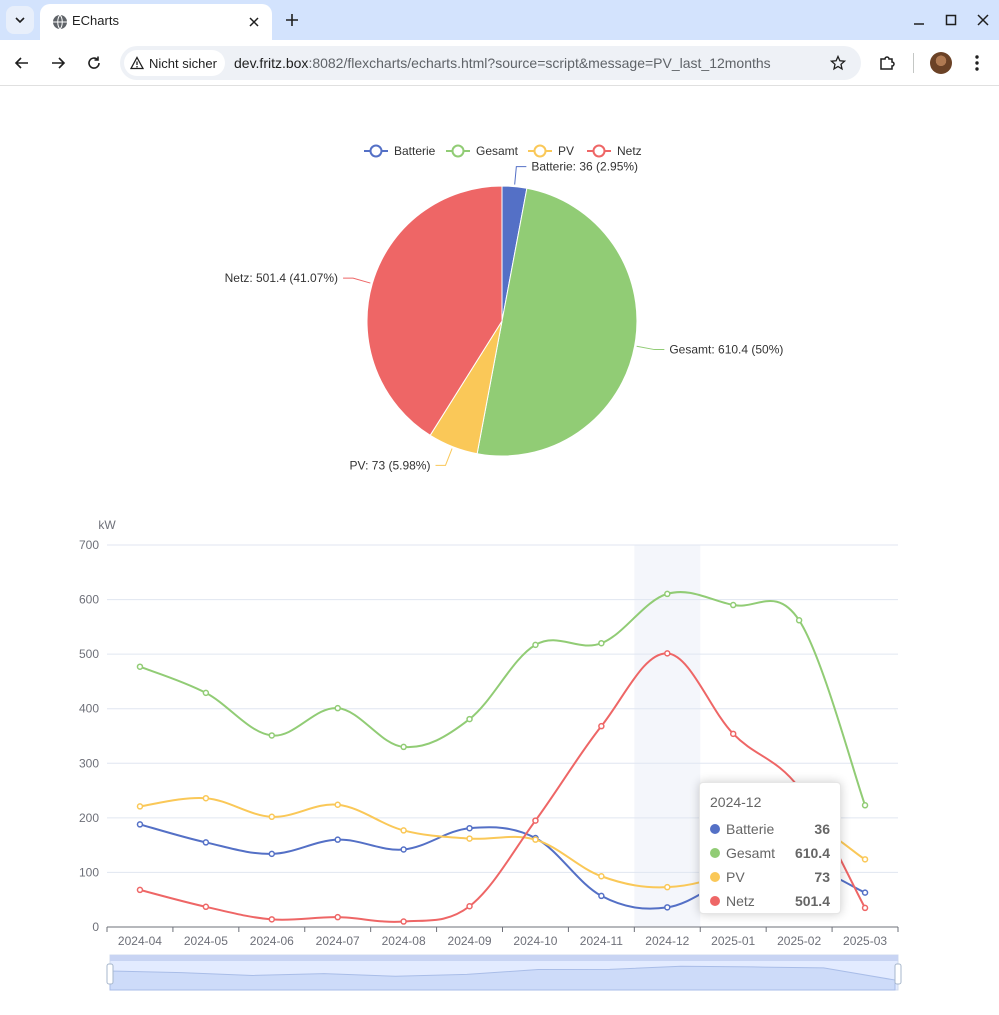 Image resolution: width=999 pixels, height=1015 pixels. Describe the element at coordinates (183, 63) in the screenshot. I see `security-label: Nicht sicher` at that location.